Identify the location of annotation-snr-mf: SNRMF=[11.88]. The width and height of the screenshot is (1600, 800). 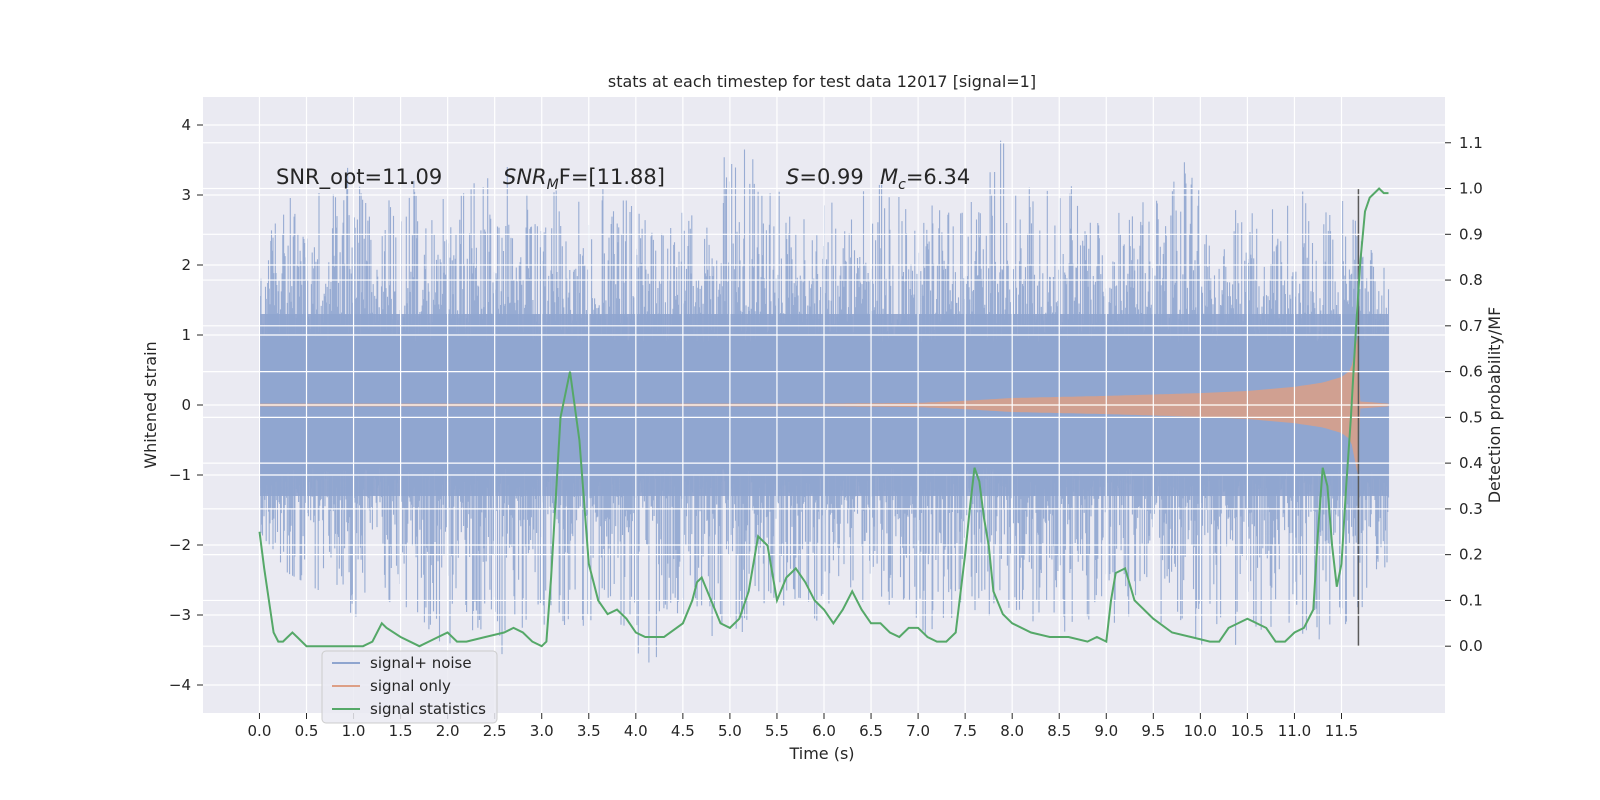
(584, 179).